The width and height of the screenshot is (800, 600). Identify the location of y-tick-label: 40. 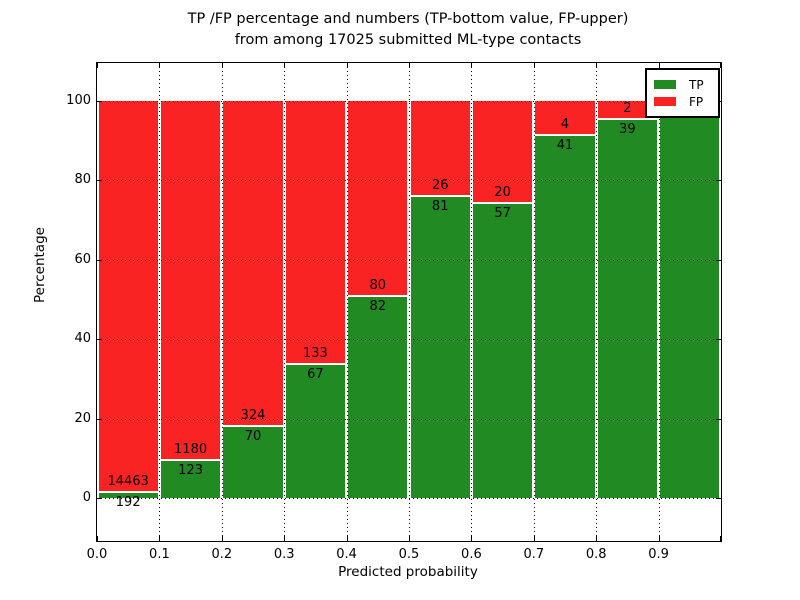
(82, 339).